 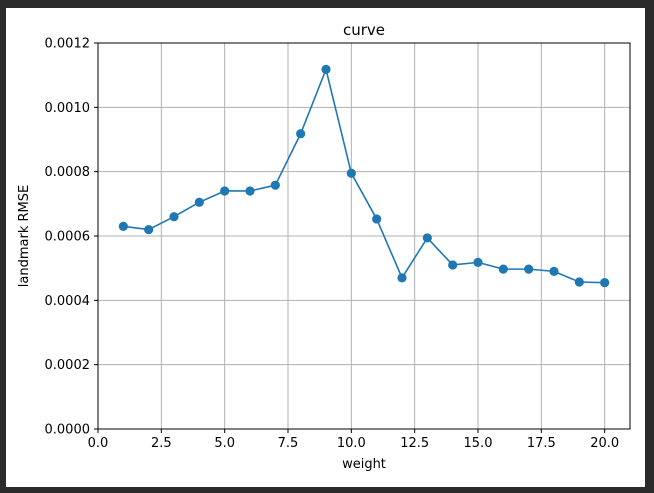 What do you see at coordinates (478, 443) in the screenshot?
I see `x-tick-label: 15.0` at bounding box center [478, 443].